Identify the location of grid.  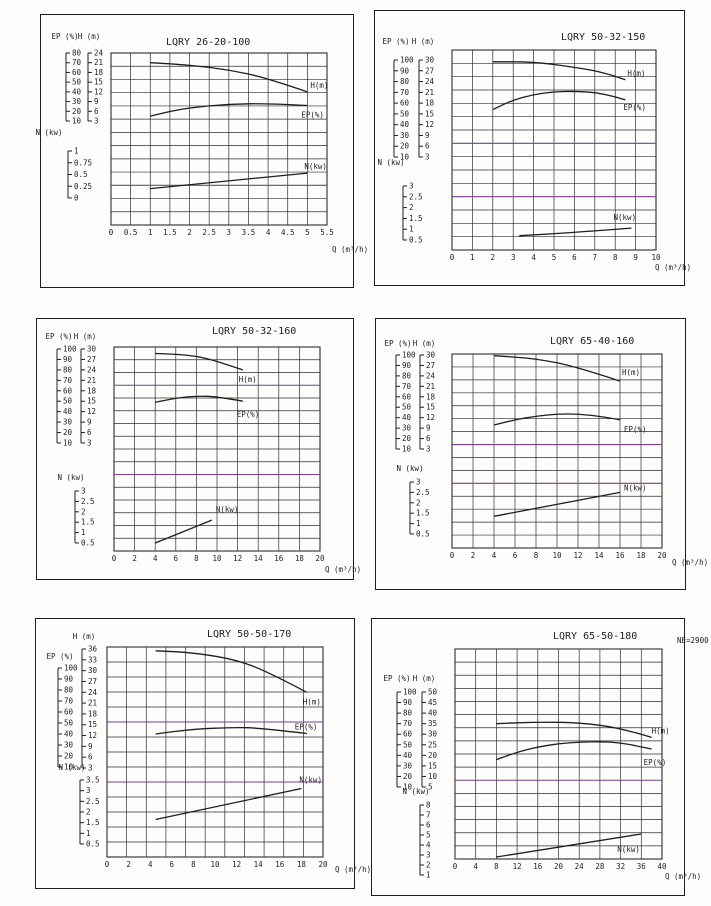
(215, 752).